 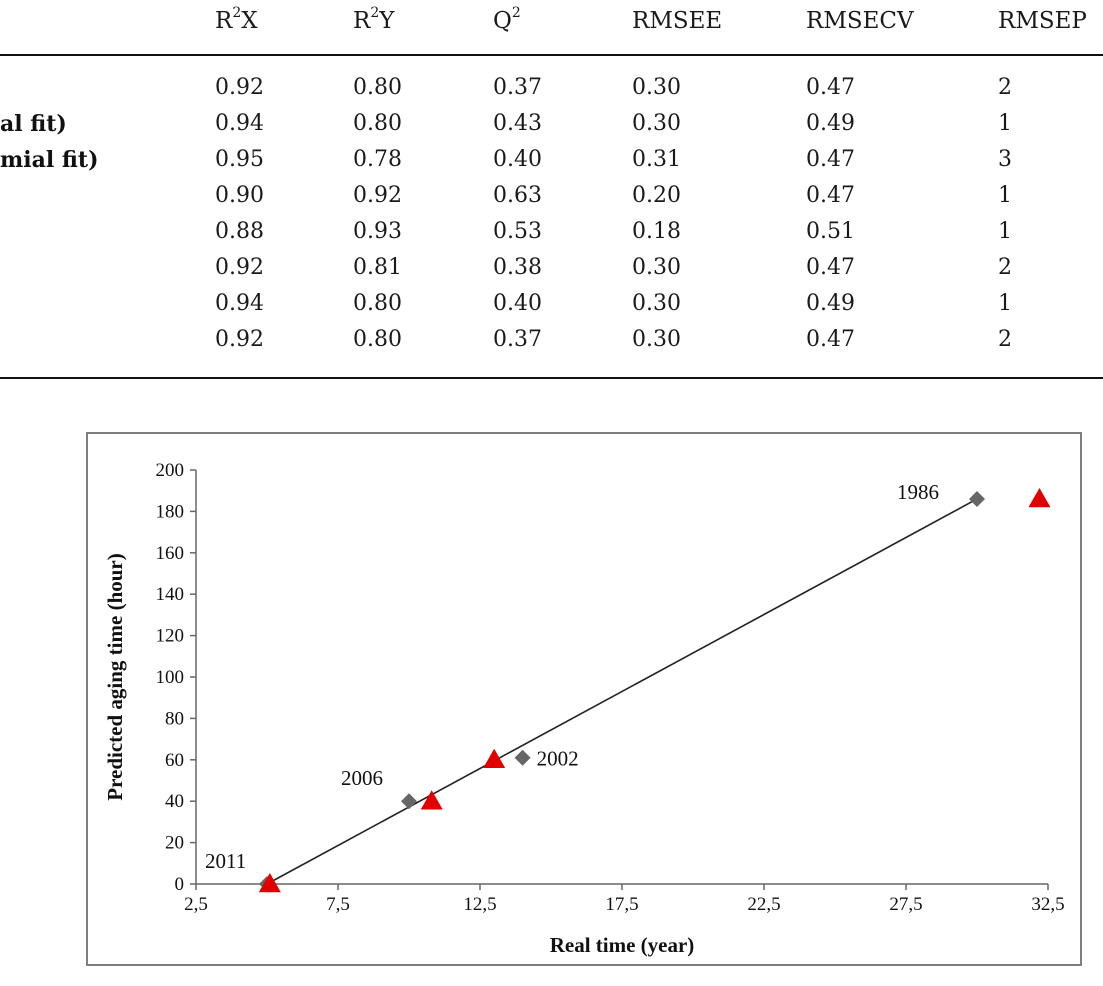 I want to click on x-tick-label: 22,5, so click(x=763, y=904).